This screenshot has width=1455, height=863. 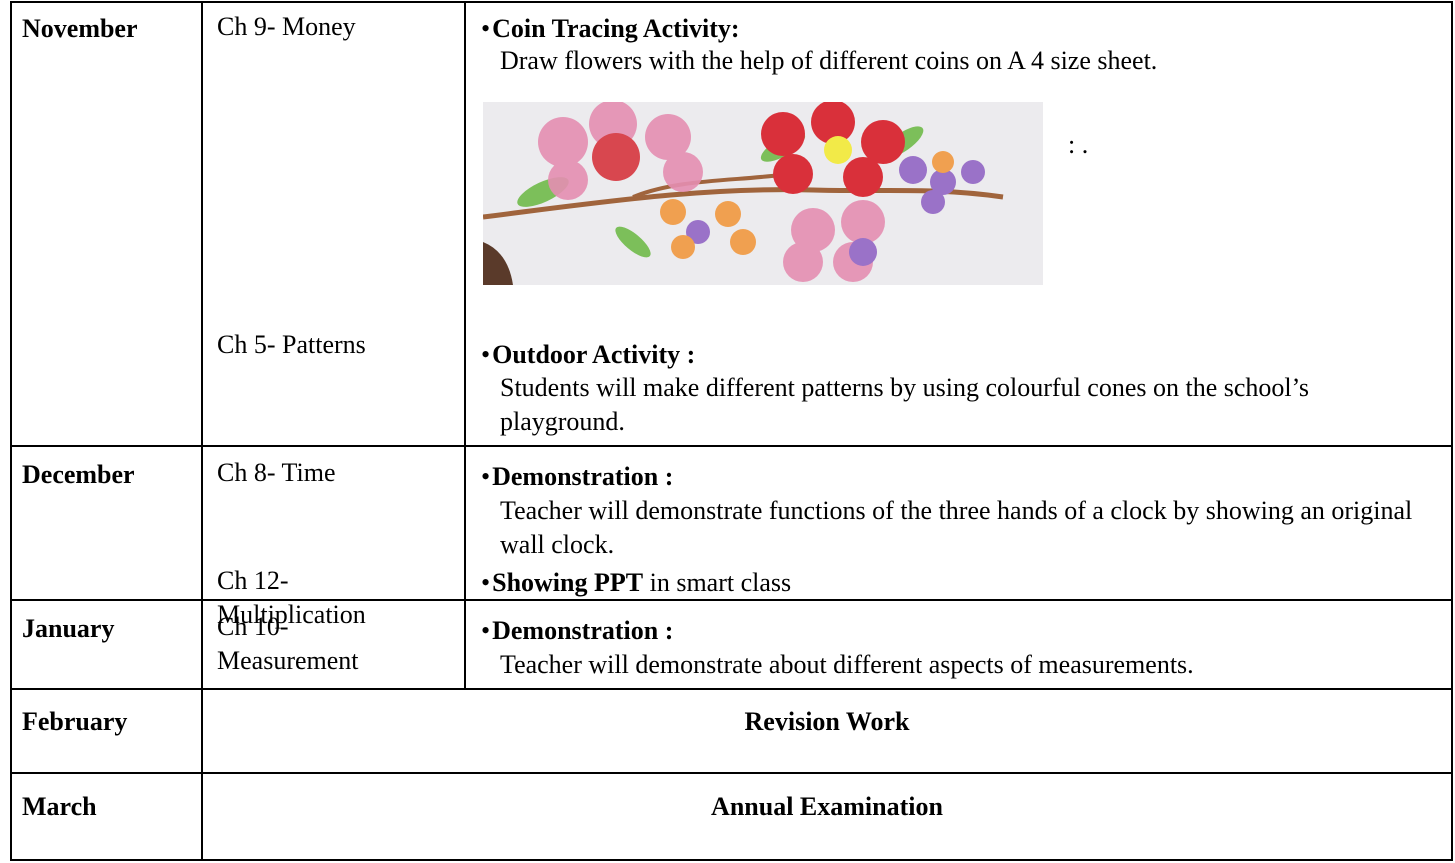 What do you see at coordinates (75, 721) in the screenshot?
I see `month: February` at bounding box center [75, 721].